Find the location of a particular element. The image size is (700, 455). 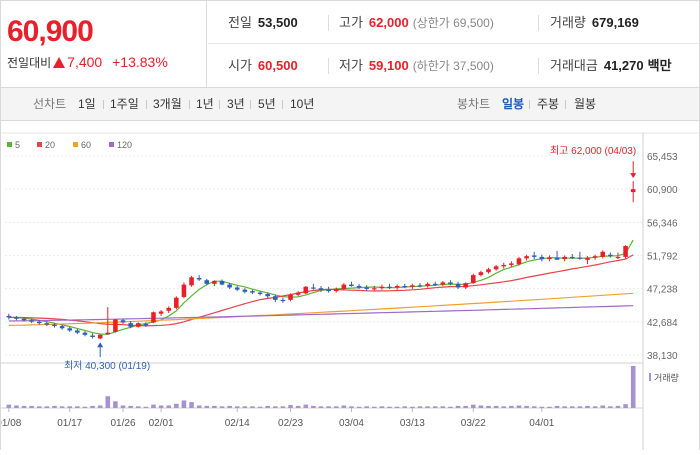

y-tick-label: 42,684 is located at coordinates (662, 323).